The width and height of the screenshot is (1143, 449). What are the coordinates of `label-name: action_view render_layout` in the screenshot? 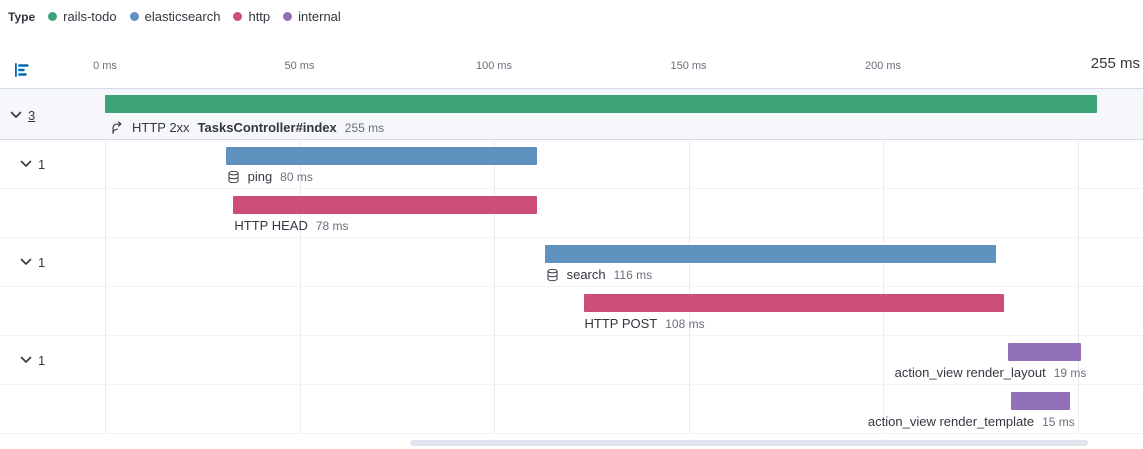 It's located at (970, 372).